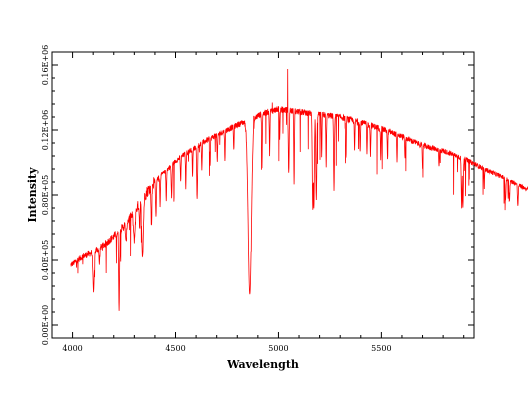  Describe the element at coordinates (278, 348) in the screenshot. I see `x-tick-label: 5000` at that location.